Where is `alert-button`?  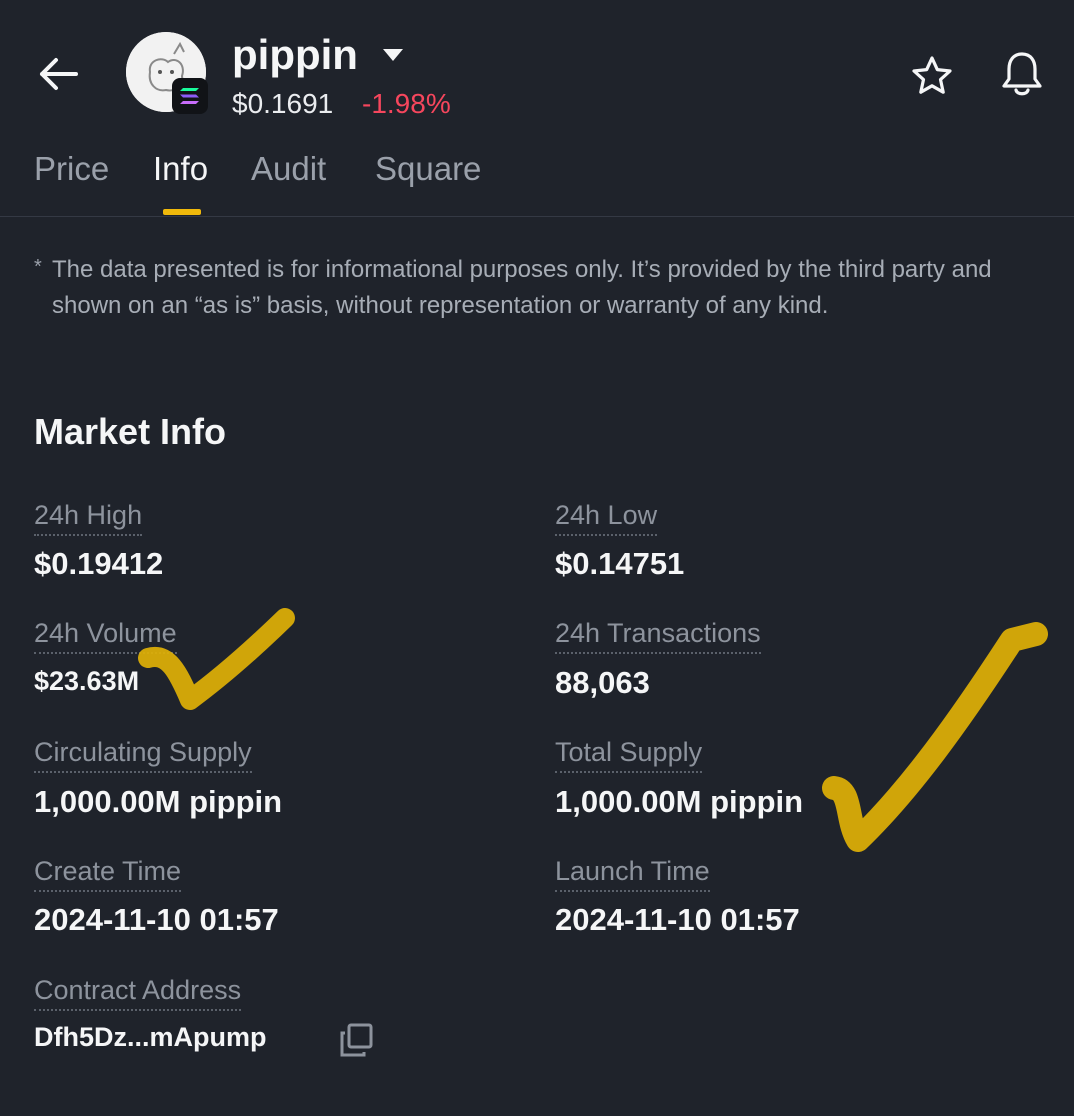
alert-button is located at coordinates (1022, 74).